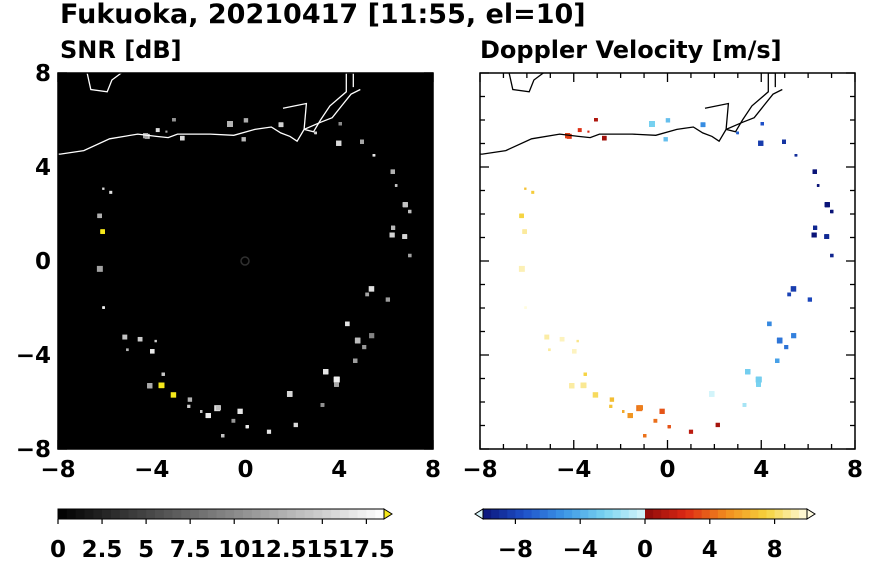  I want to click on doppler-colorbar-over-arrow, so click(811, 514).